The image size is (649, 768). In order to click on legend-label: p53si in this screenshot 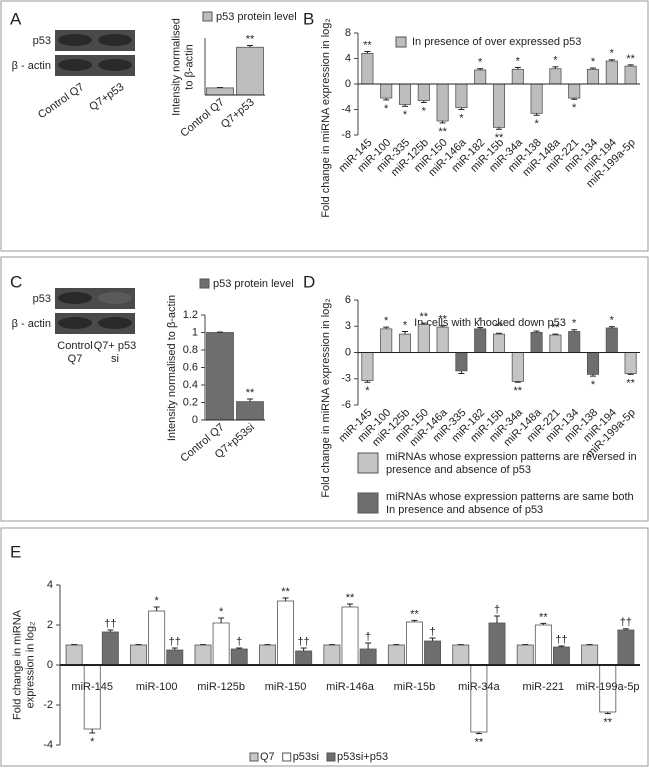, I will do `click(306, 757)`.